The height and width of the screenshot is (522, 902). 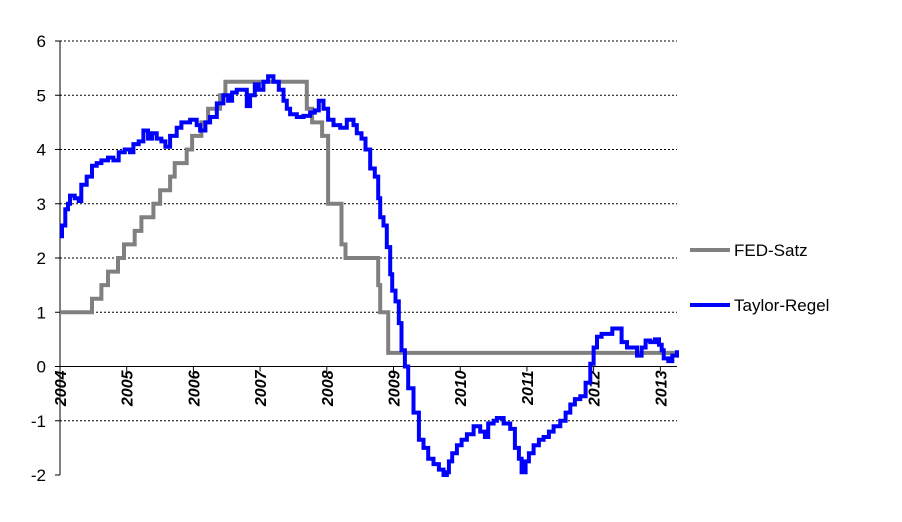 I want to click on legend-label: FED-Satz, so click(x=771, y=250).